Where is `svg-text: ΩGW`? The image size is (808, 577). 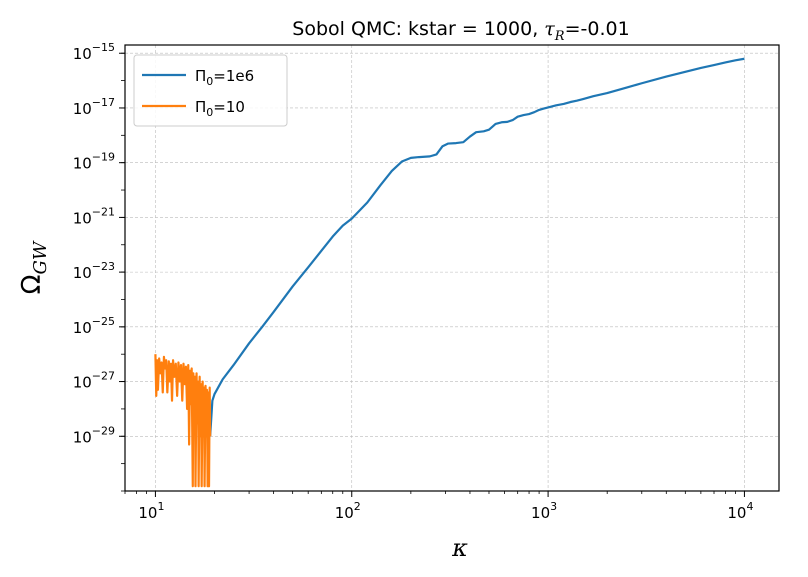 svg-text: ΩGW is located at coordinates (34, 267).